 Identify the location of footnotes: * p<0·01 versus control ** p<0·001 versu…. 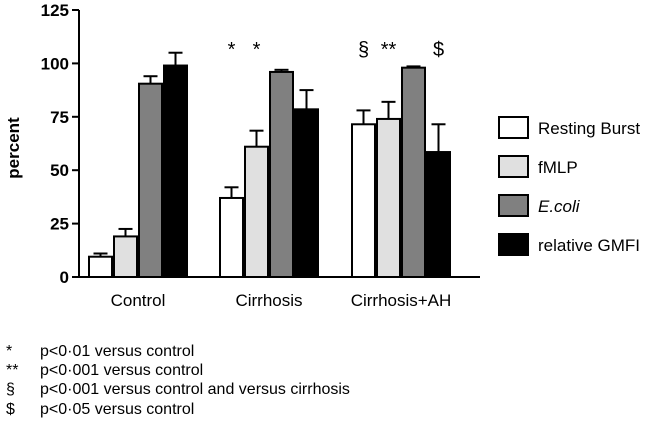
(178, 380).